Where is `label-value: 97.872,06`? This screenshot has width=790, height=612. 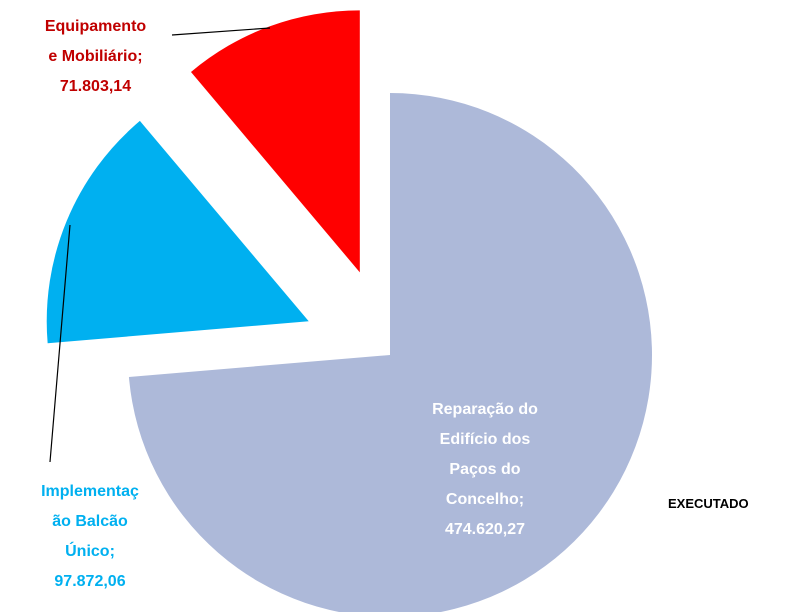 label-value: 97.872,06 is located at coordinates (90, 581).